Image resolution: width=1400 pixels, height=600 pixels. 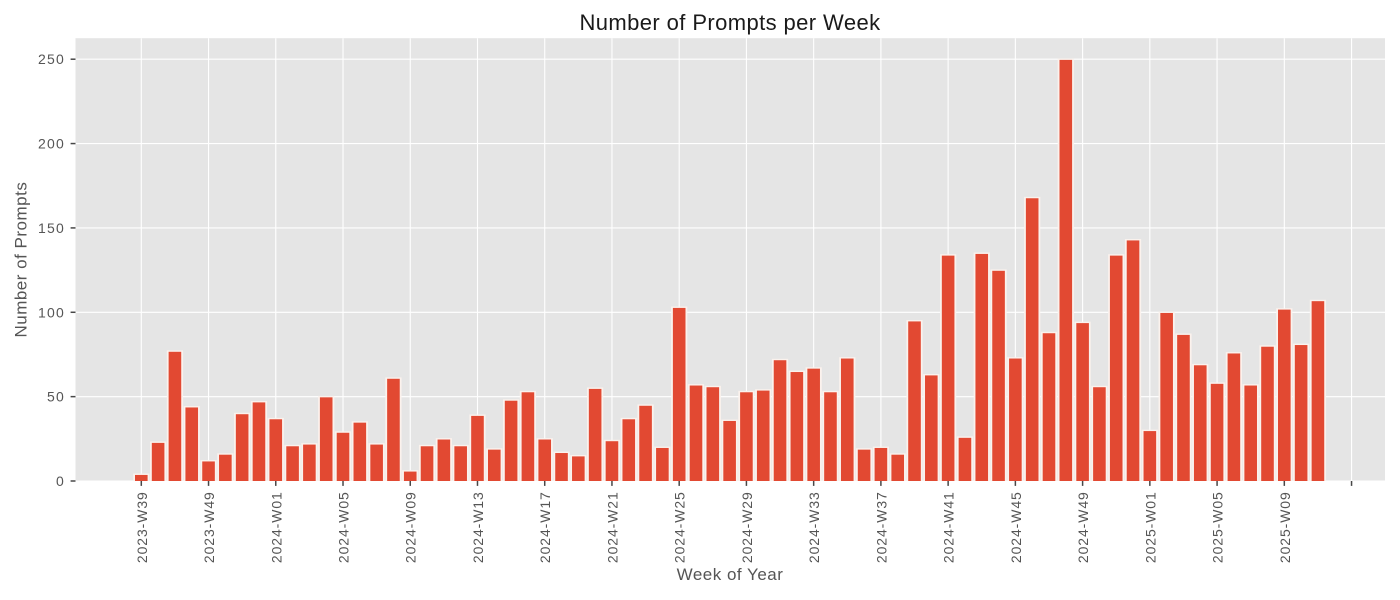 What do you see at coordinates (51, 312) in the screenshot?
I see `svg-text: 100` at bounding box center [51, 312].